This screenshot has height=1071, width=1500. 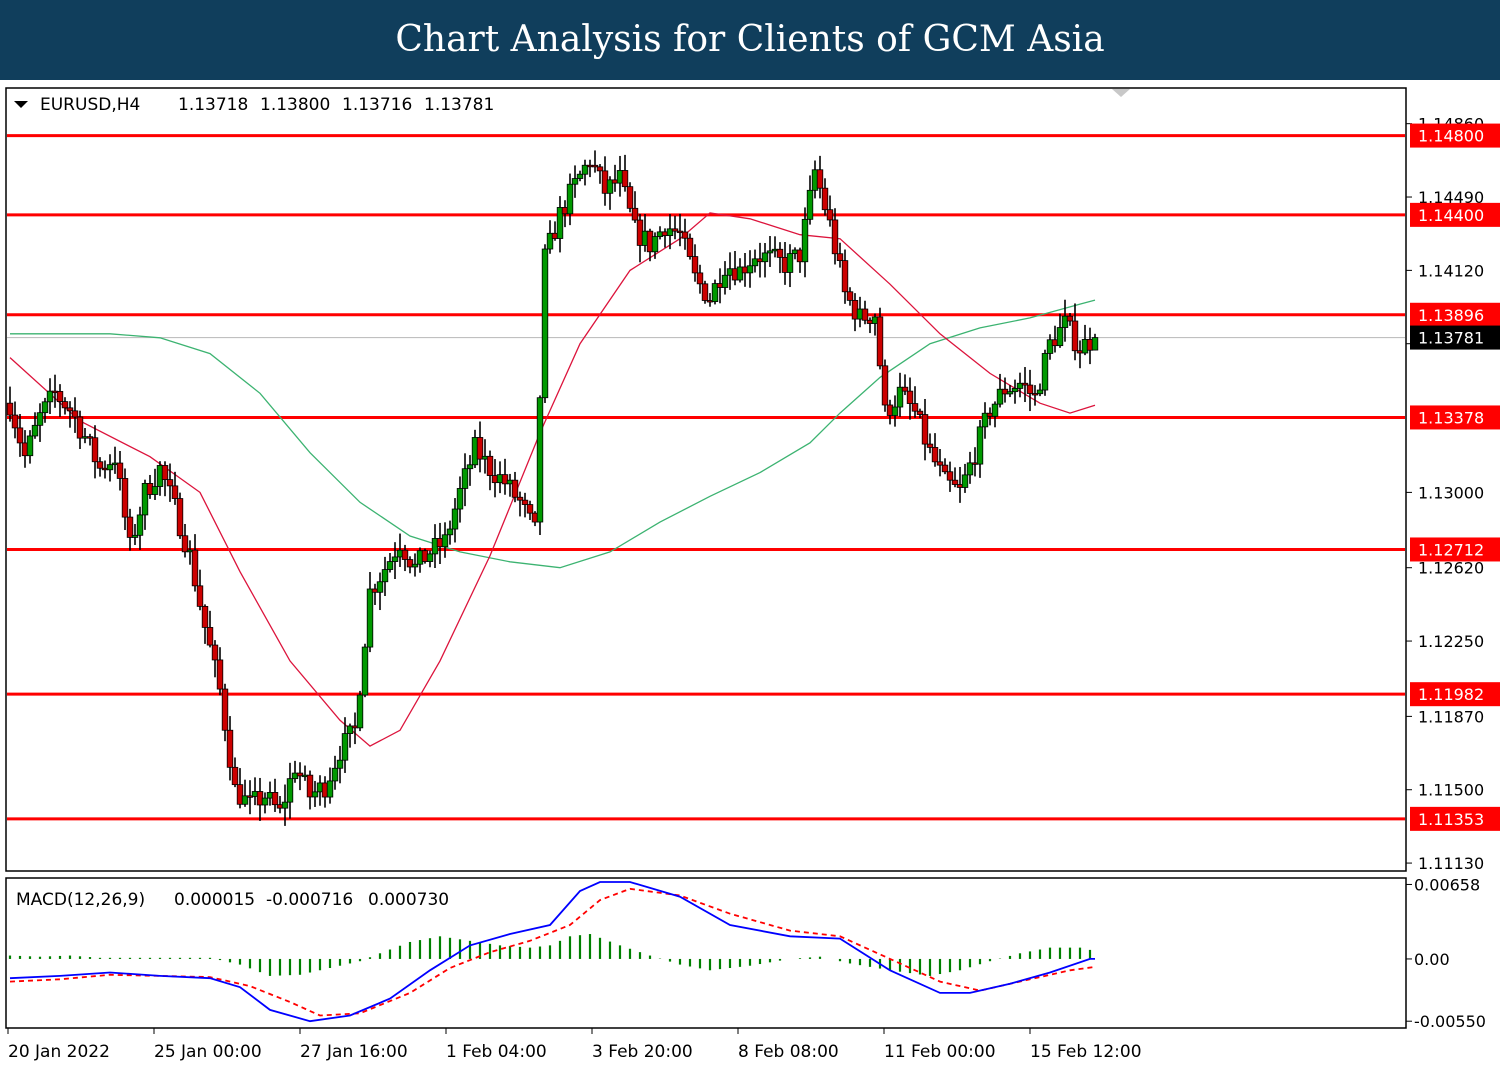 I want to click on current-price-tag, so click(x=1455, y=337).